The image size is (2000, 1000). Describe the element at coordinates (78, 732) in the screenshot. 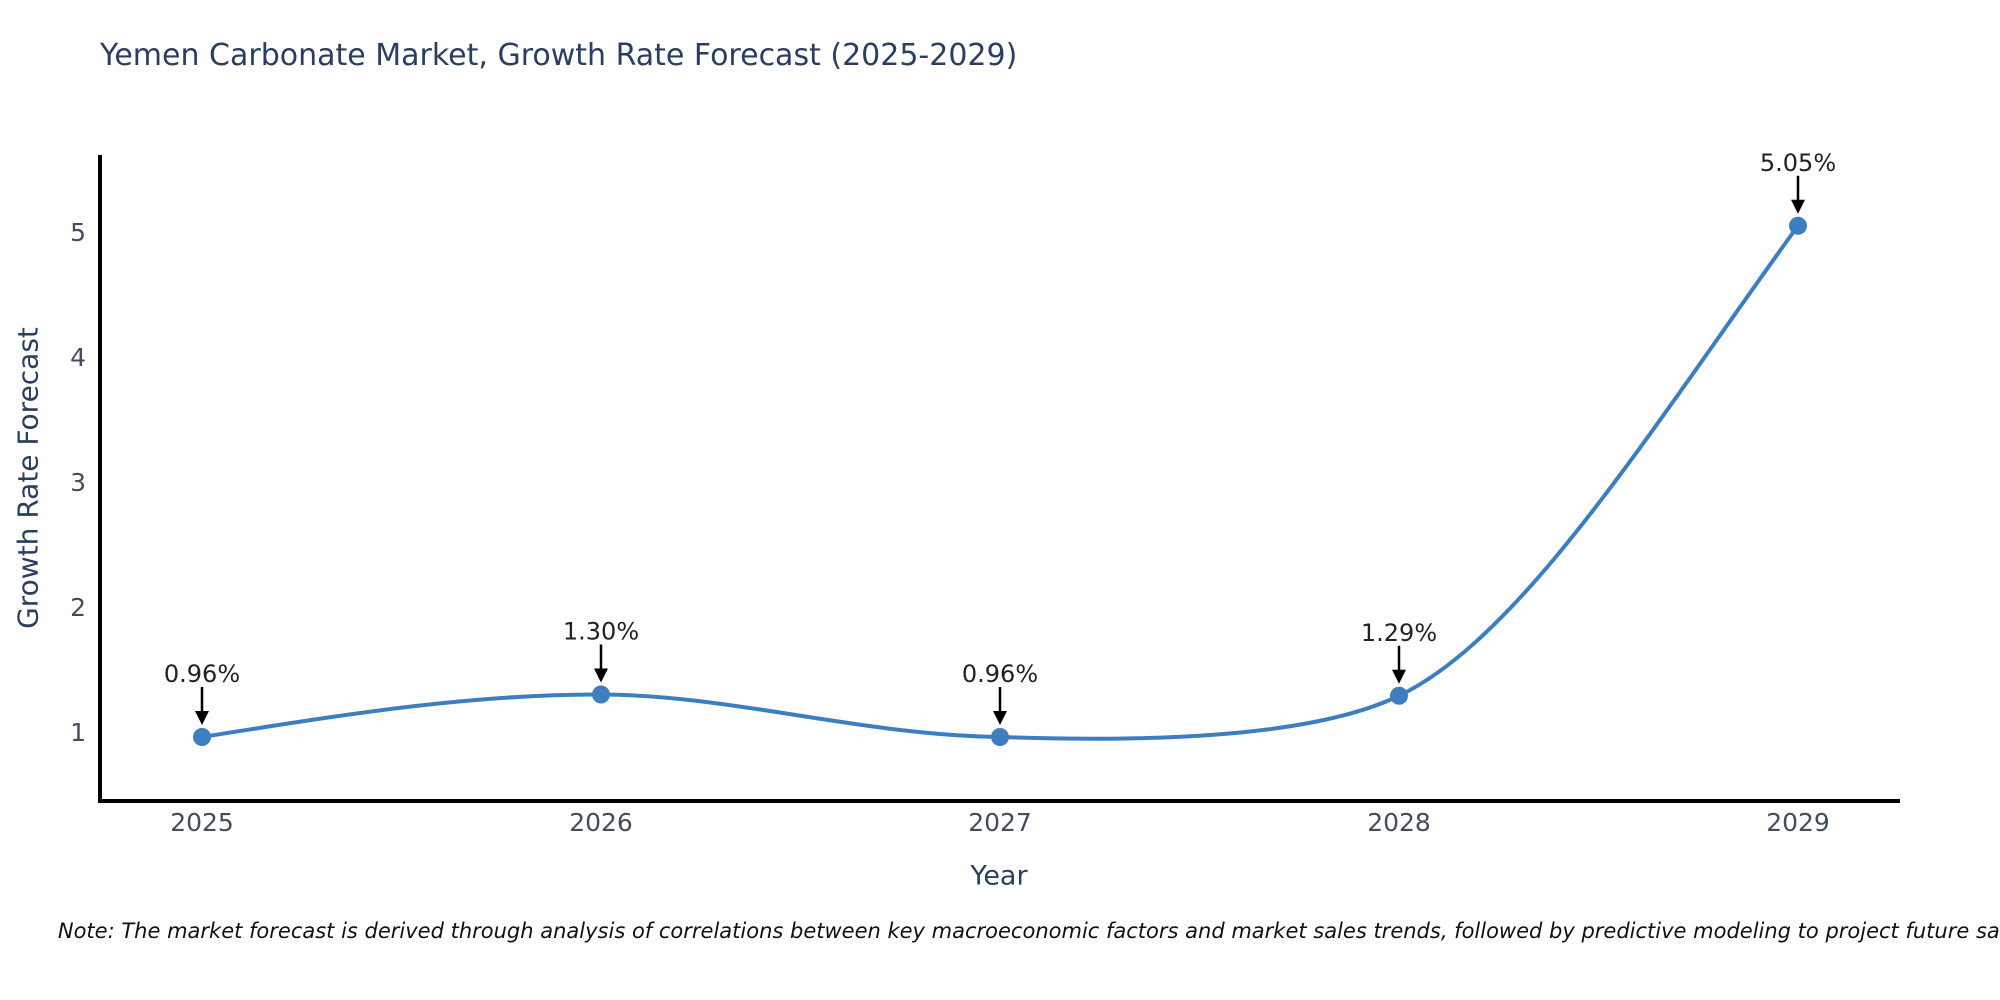

I see `y-tick-label: 1` at that location.